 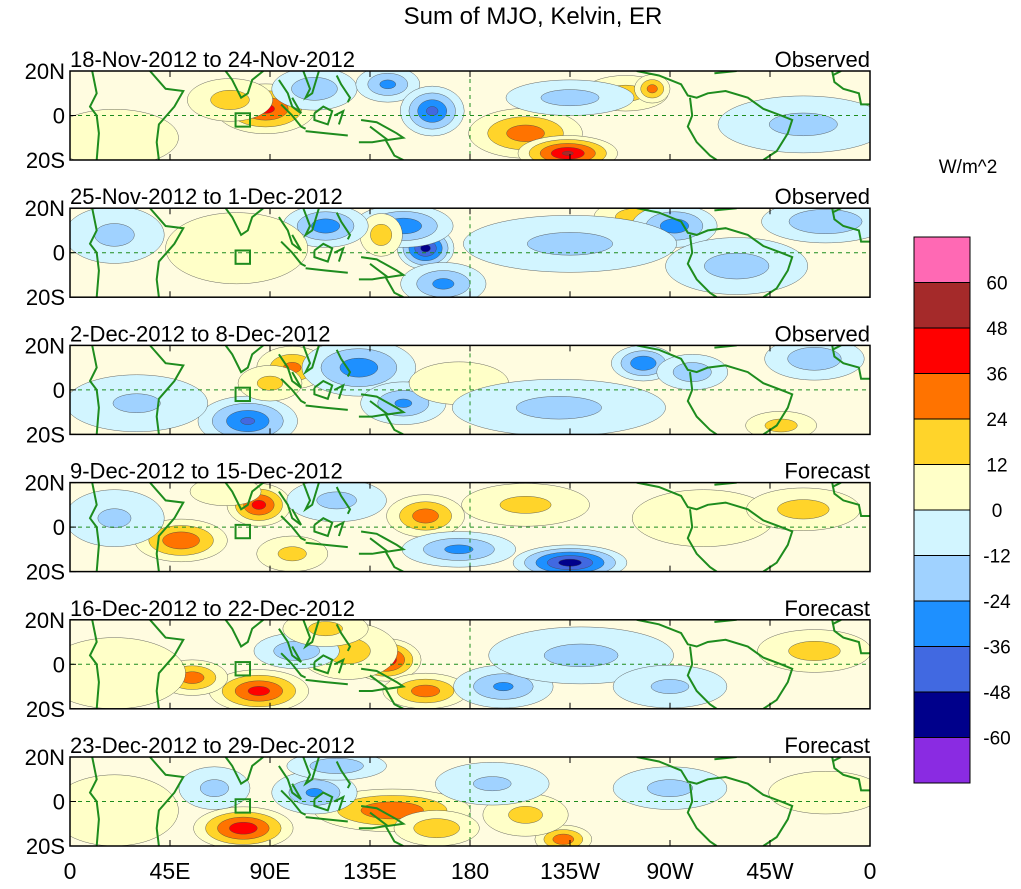 What do you see at coordinates (212, 608) in the screenshot?
I see `panel-period: 16-Dec-2012 to 22-Dec-2012` at bounding box center [212, 608].